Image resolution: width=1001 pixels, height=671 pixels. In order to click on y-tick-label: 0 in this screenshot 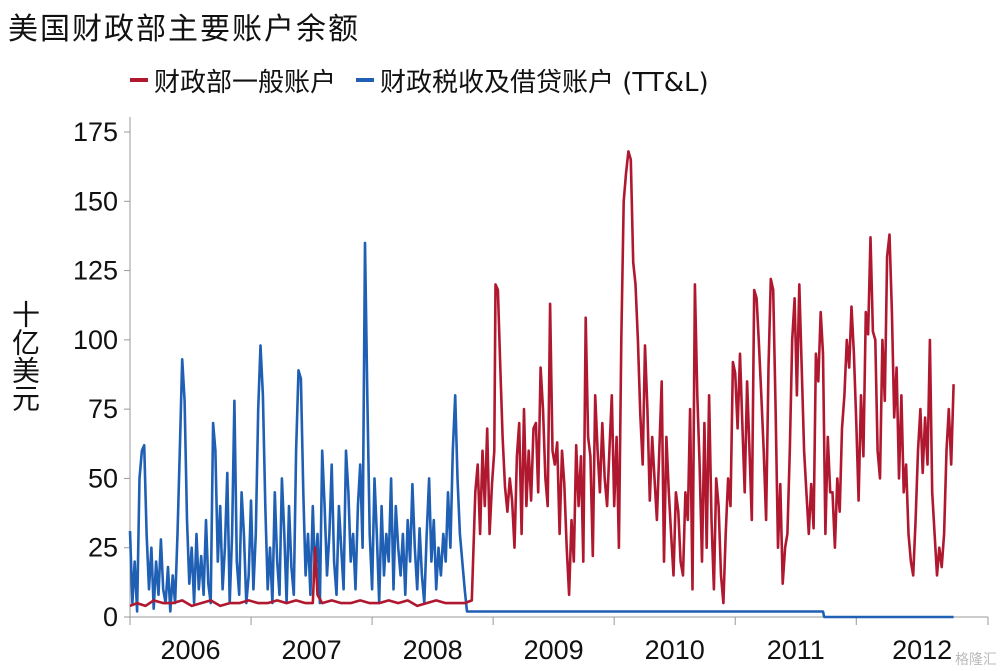, I will do `click(110, 617)`.